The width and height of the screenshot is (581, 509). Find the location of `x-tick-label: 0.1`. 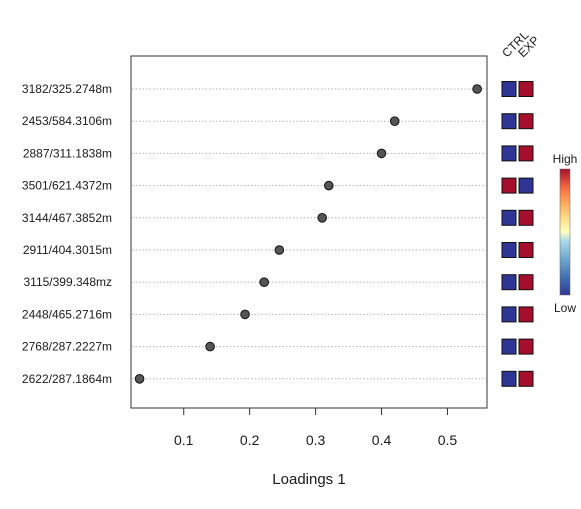

x-tick-label: 0.1 is located at coordinates (184, 440).